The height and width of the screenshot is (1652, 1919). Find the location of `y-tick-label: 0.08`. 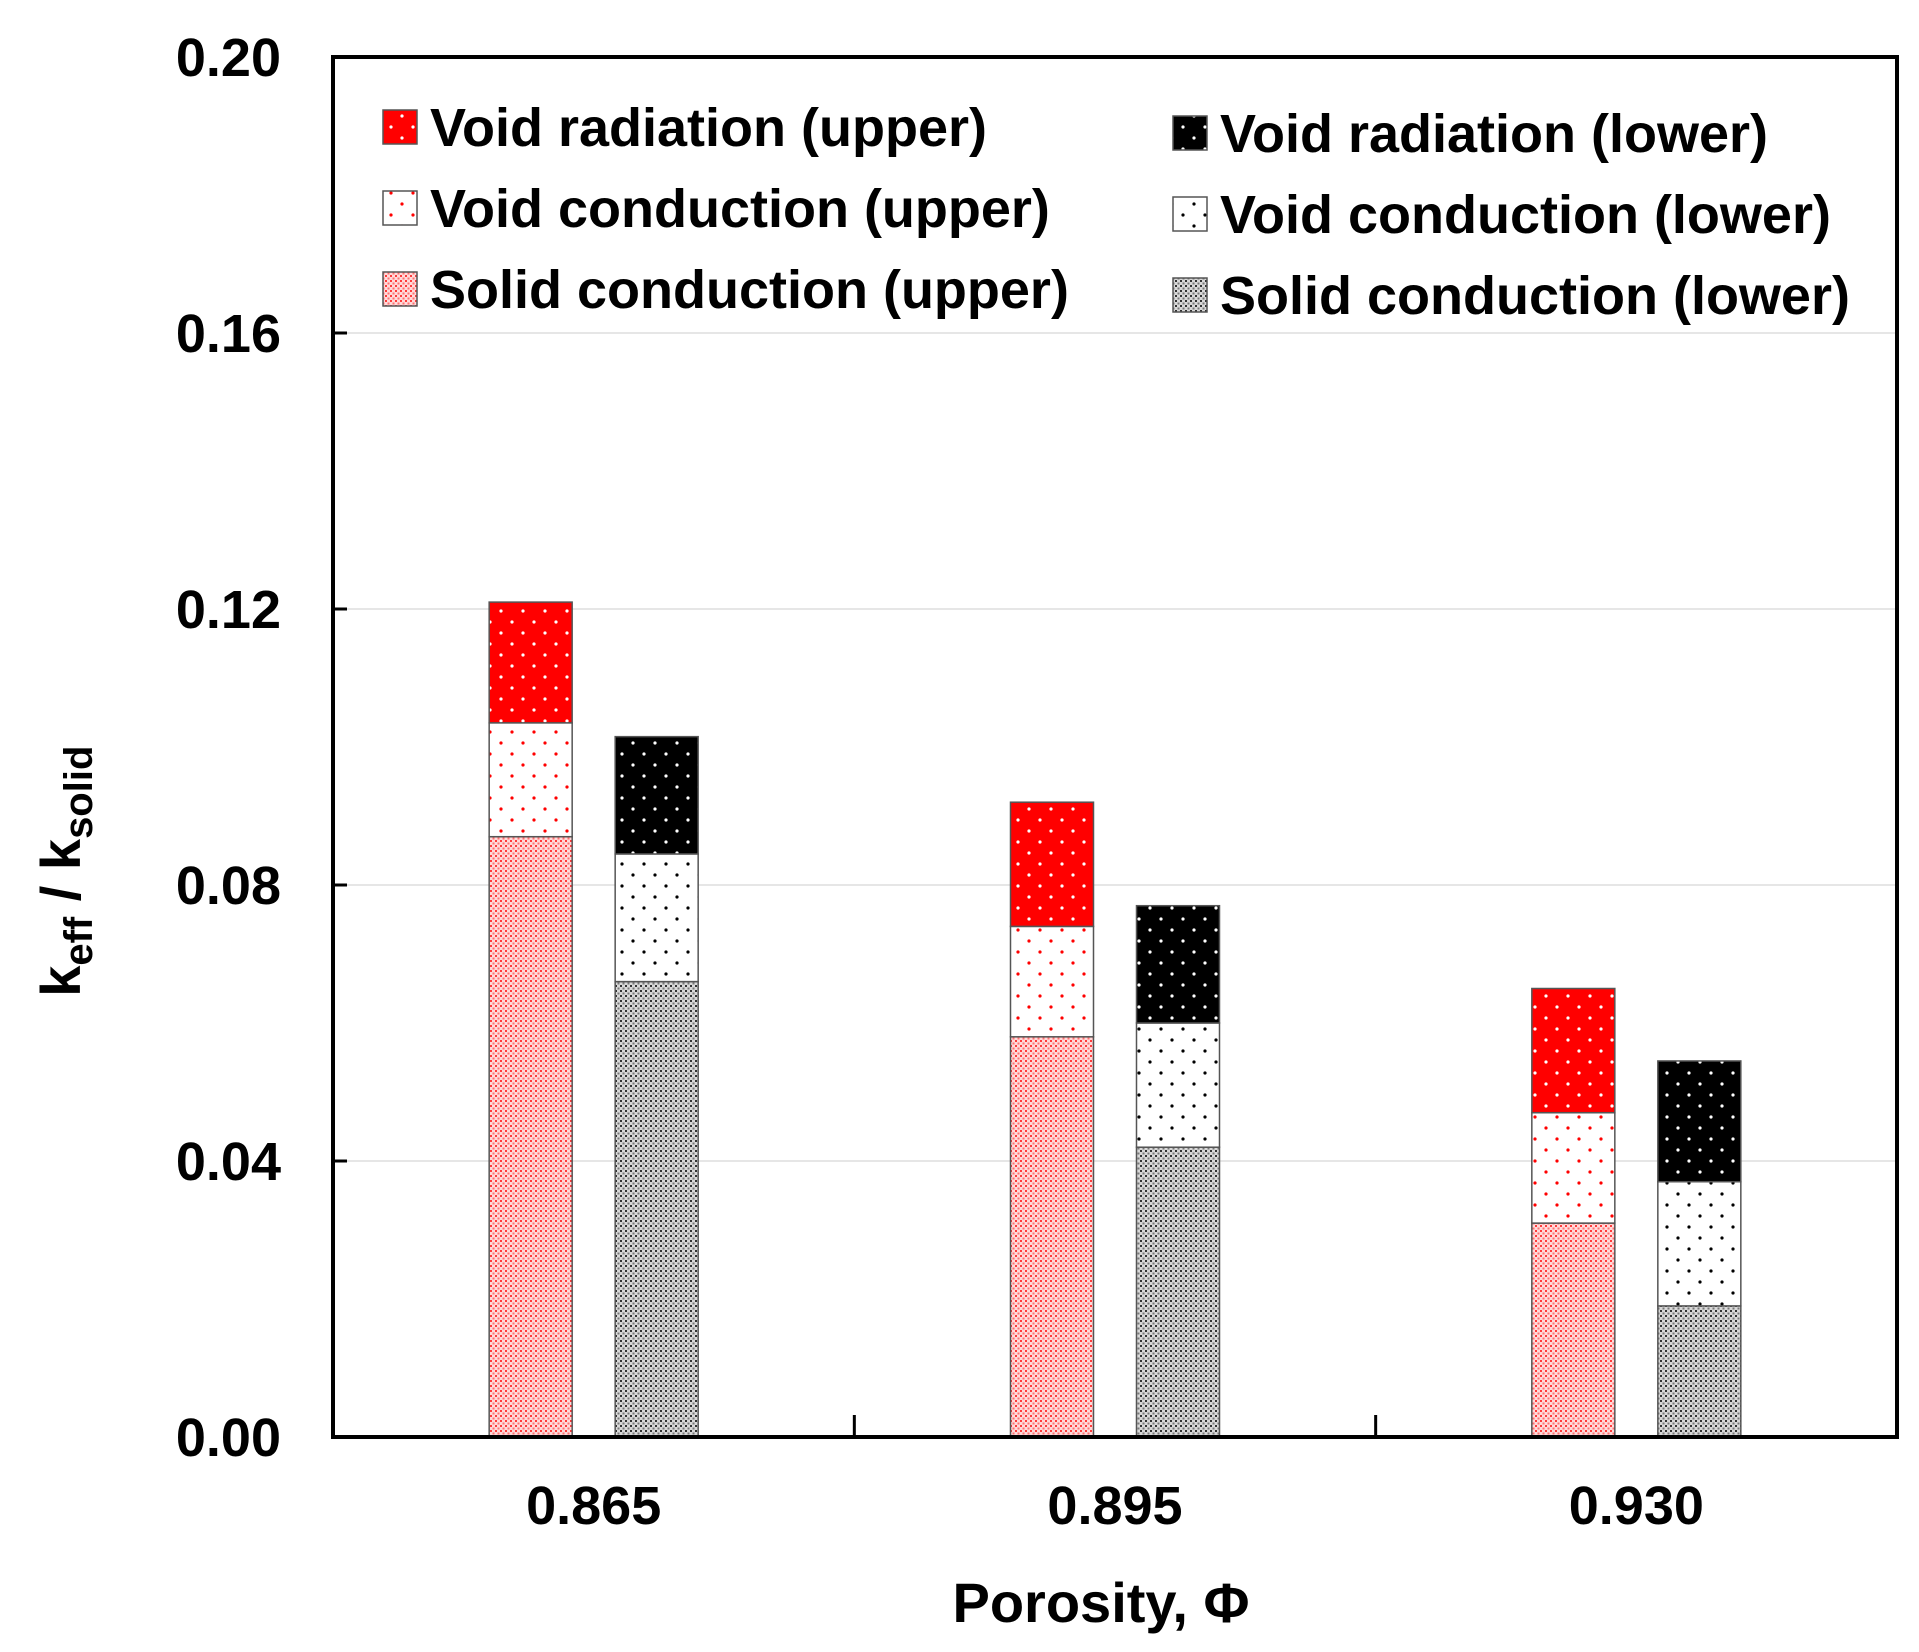

y-tick-label: 0.08 is located at coordinates (228, 886).